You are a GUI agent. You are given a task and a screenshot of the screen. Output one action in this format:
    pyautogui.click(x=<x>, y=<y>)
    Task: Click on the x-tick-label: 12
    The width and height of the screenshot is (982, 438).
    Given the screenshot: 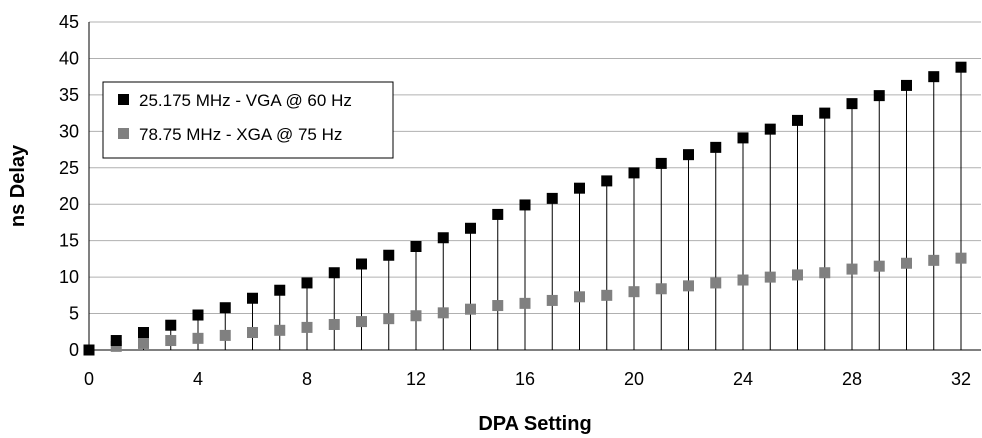 What is the action you would take?
    pyautogui.click(x=416, y=379)
    